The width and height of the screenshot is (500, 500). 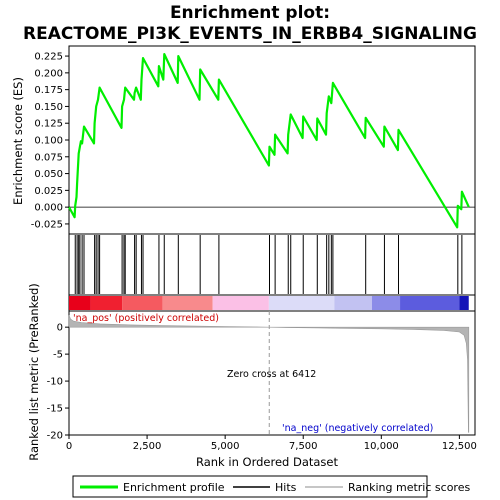 What do you see at coordinates (48, 157) in the screenshot?
I see `es-y-tick-label: 0.075` at bounding box center [48, 157].